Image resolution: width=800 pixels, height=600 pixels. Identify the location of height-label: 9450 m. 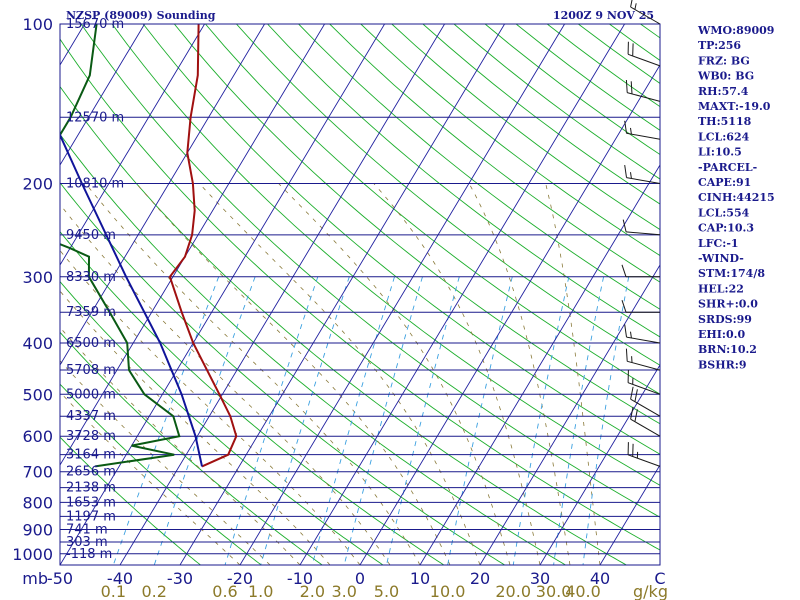
(91, 235).